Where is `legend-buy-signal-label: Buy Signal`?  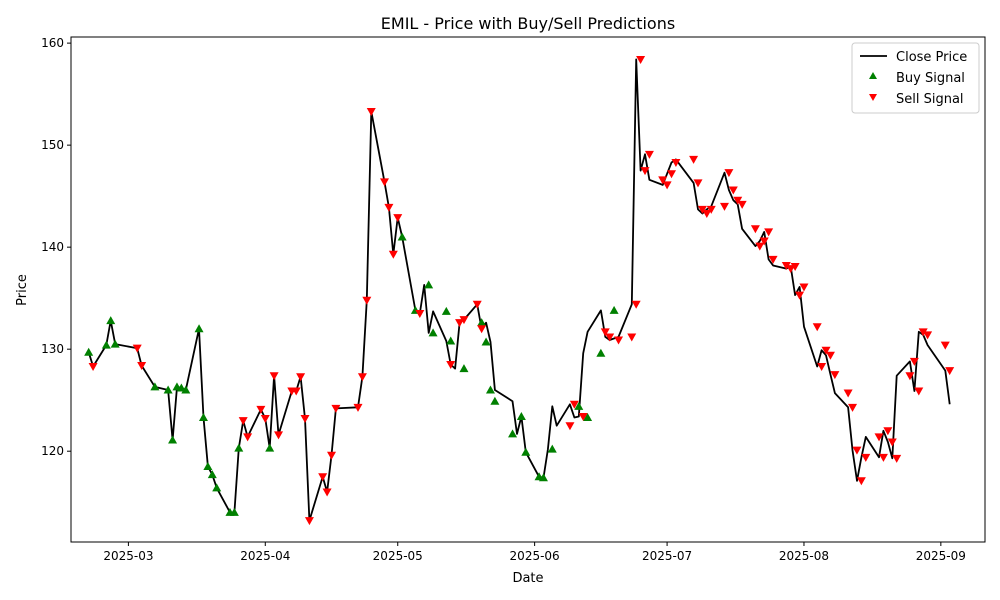 legend-buy-signal-label: Buy Signal is located at coordinates (930, 78).